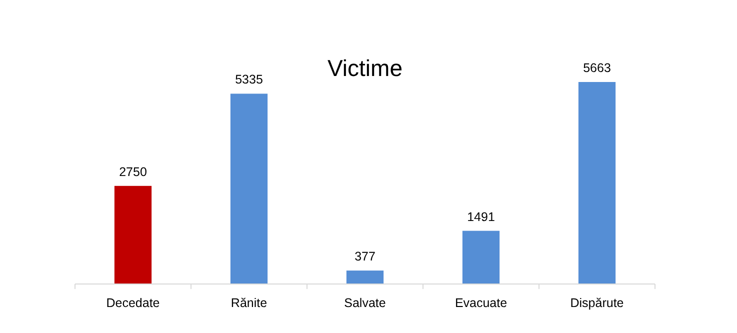 Image resolution: width=737 pixels, height=333 pixels. I want to click on x-tick-label: Evacuate, so click(481, 303).